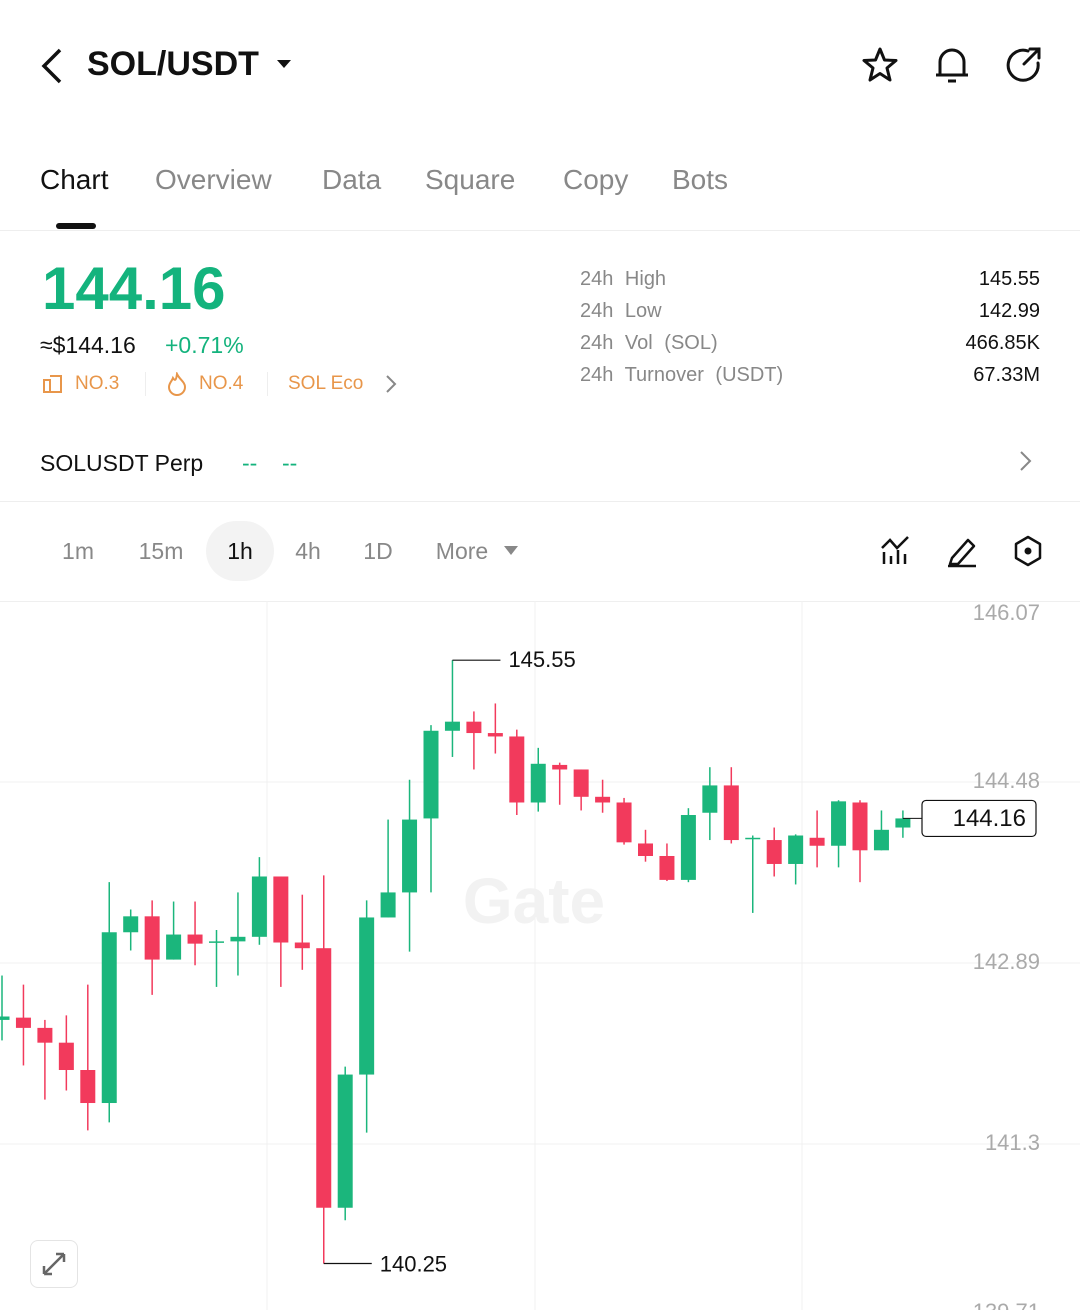  Describe the element at coordinates (161, 551) in the screenshot. I see `interval: 15m` at that location.